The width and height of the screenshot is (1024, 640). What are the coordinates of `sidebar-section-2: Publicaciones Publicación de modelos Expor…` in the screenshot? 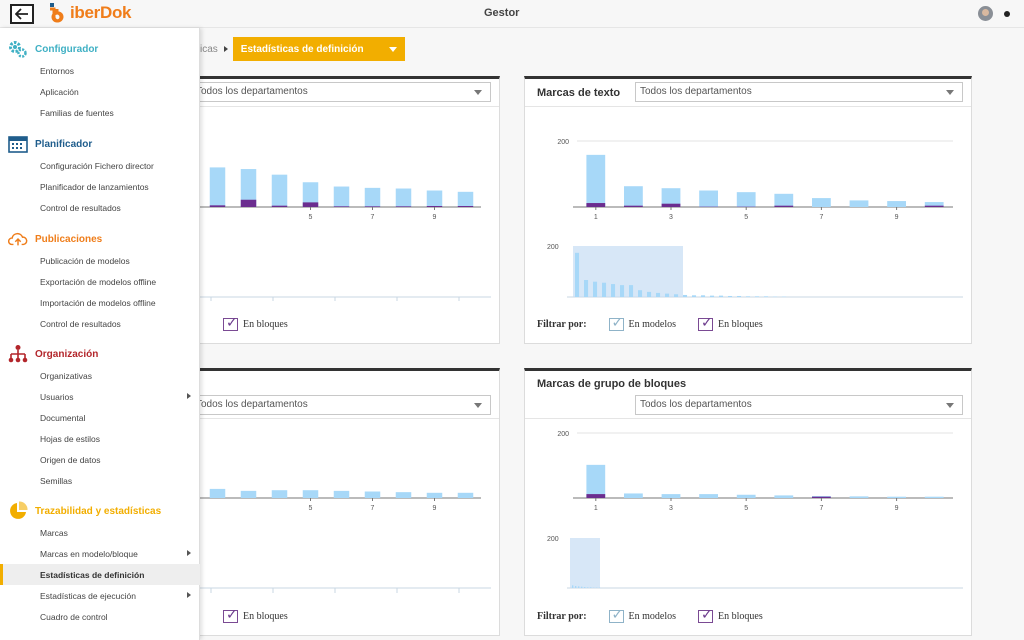 It's located at (100, 281).